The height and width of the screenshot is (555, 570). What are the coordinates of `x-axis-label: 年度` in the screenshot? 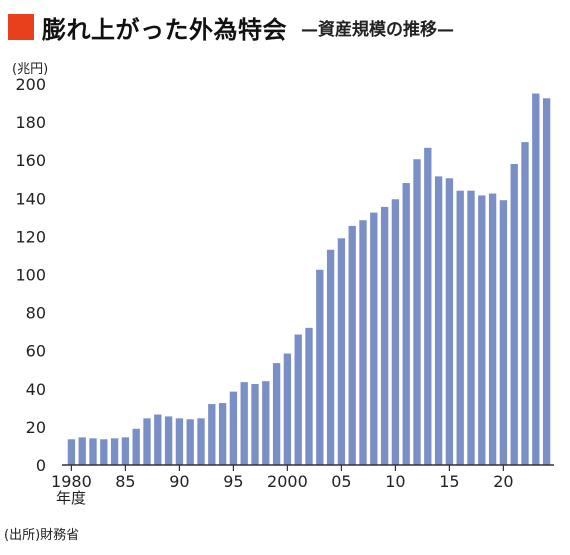 It's located at (71, 498).